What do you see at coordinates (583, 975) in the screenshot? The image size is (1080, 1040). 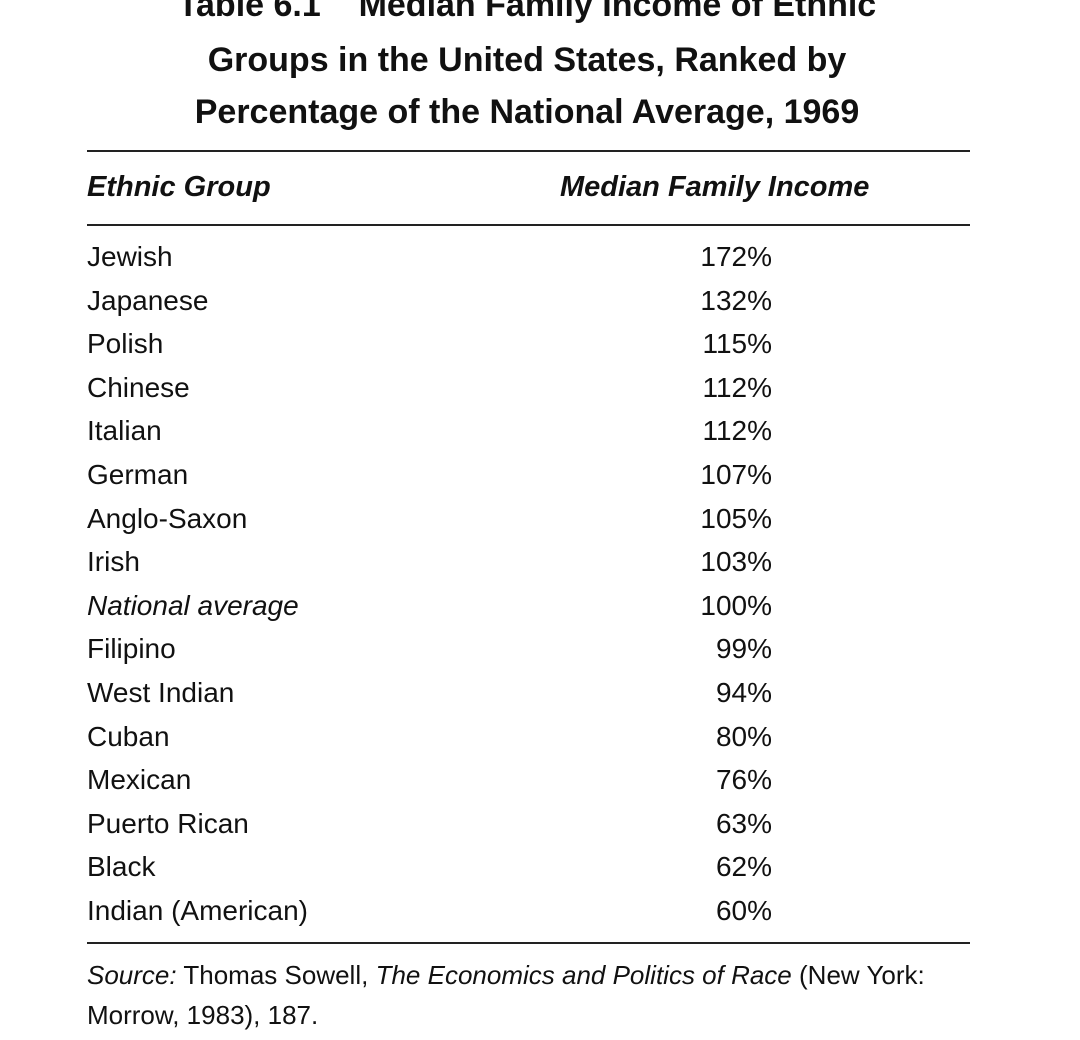 I see `source-book: The Economics and Politics of Race` at bounding box center [583, 975].